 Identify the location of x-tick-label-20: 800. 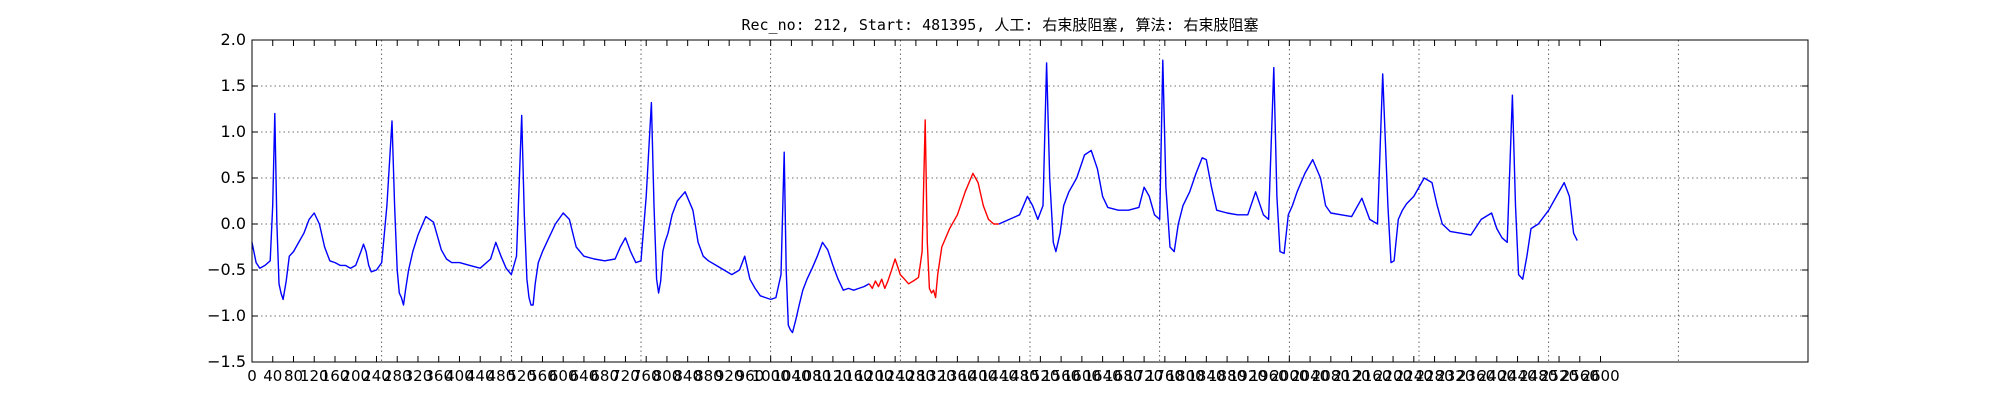
(667, 376).